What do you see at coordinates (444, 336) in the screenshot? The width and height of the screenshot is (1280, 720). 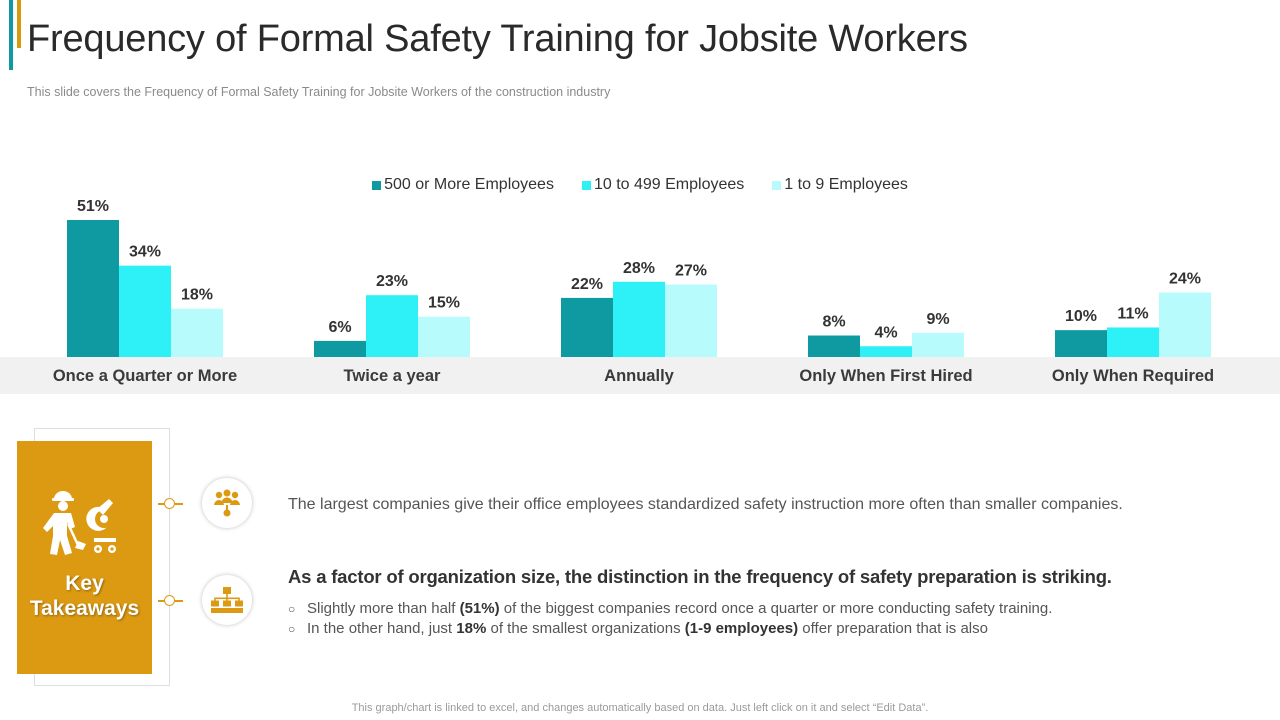 I see `bar-twice-a-year-1-to-9-employees` at bounding box center [444, 336].